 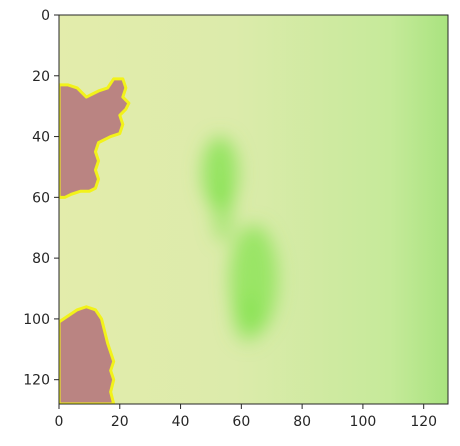 I want to click on masked-region-top-left, so click(x=95, y=138).